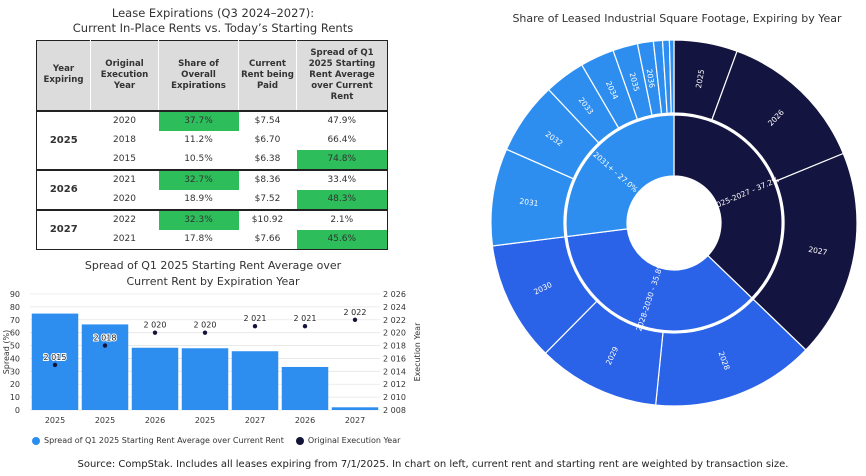 The image size is (866, 476). I want to click on legend-item-execution-year: Original Execution Year, so click(348, 440).